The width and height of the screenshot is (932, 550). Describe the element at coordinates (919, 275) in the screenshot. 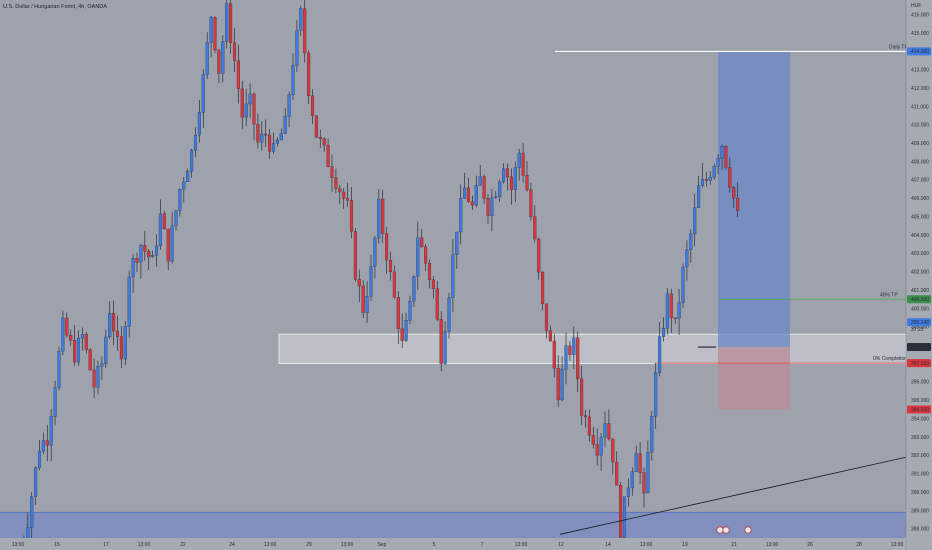

I see `price-axis` at that location.